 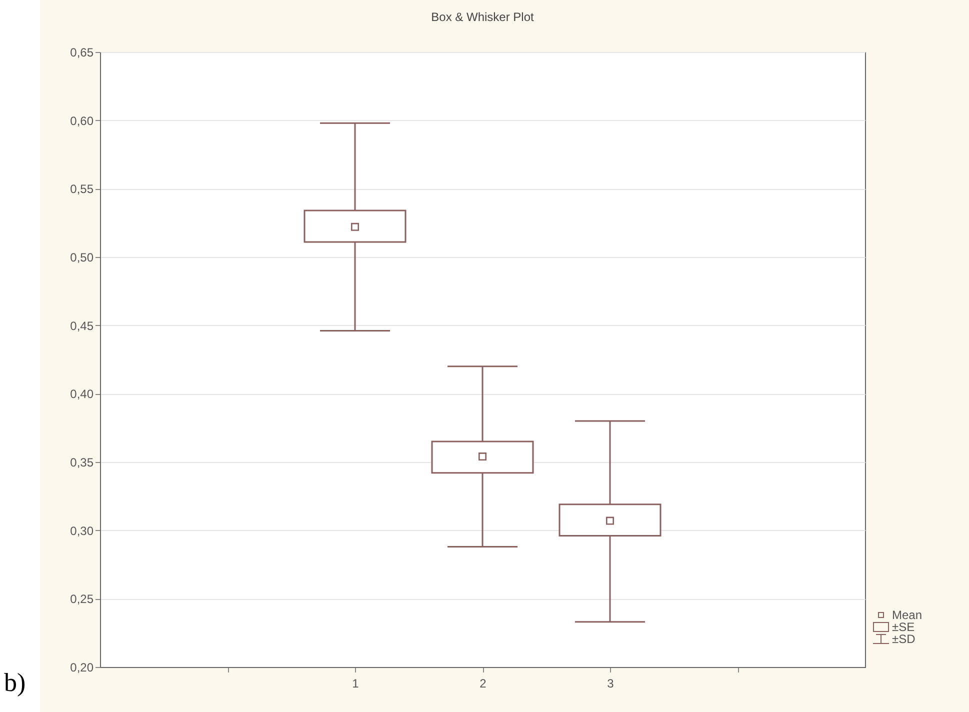 I want to click on y-tick-label: 0,45, so click(x=82, y=325).